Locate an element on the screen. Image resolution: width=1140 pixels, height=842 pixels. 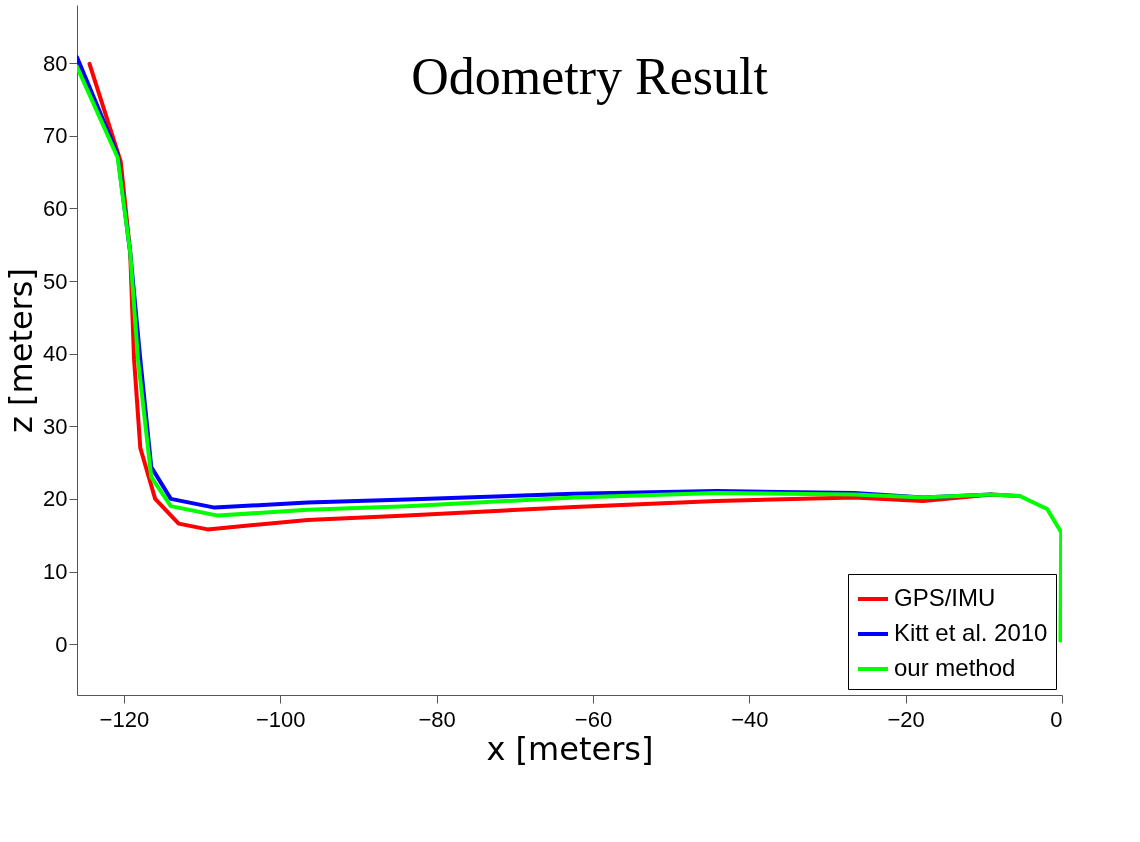
legend-label: GPS/IMU is located at coordinates (945, 597).